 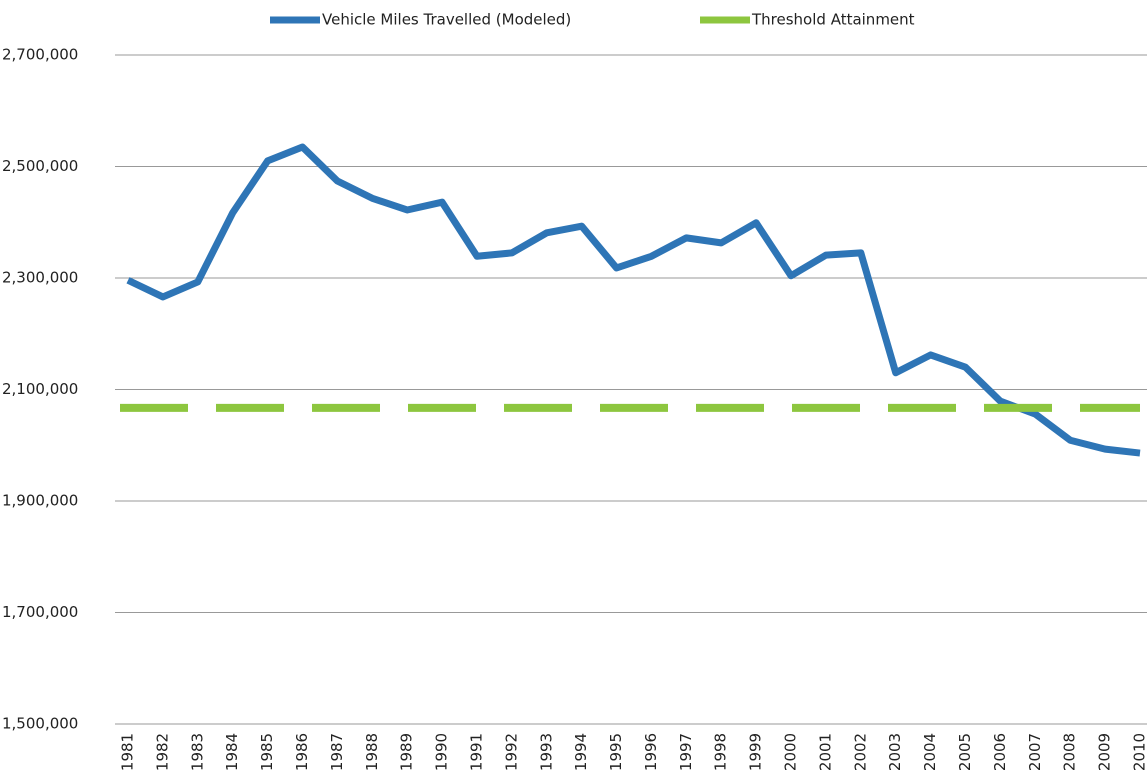 What do you see at coordinates (546, 752) in the screenshot?
I see `x-tick-label: 1993` at bounding box center [546, 752].